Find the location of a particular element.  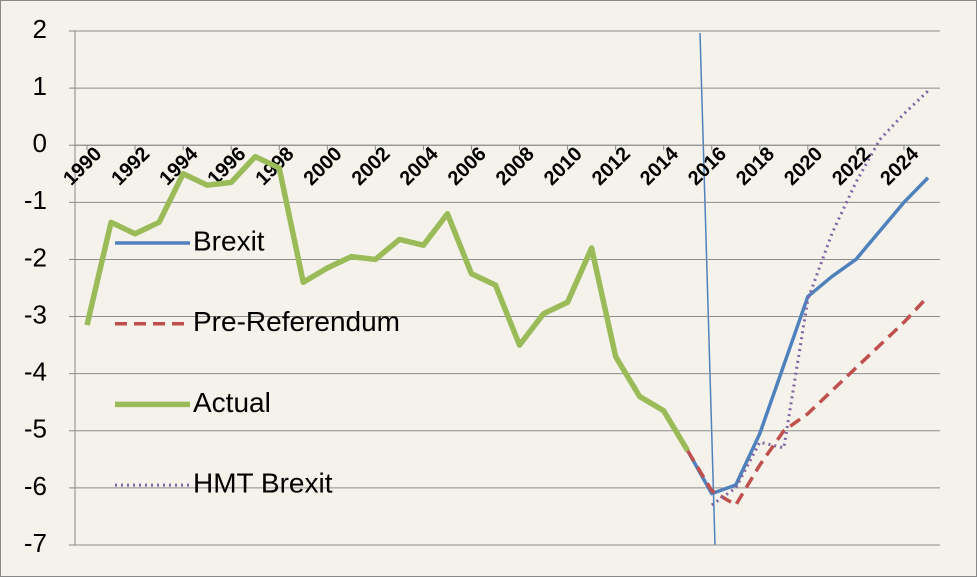

legend-label: HMT Brexit is located at coordinates (263, 482).